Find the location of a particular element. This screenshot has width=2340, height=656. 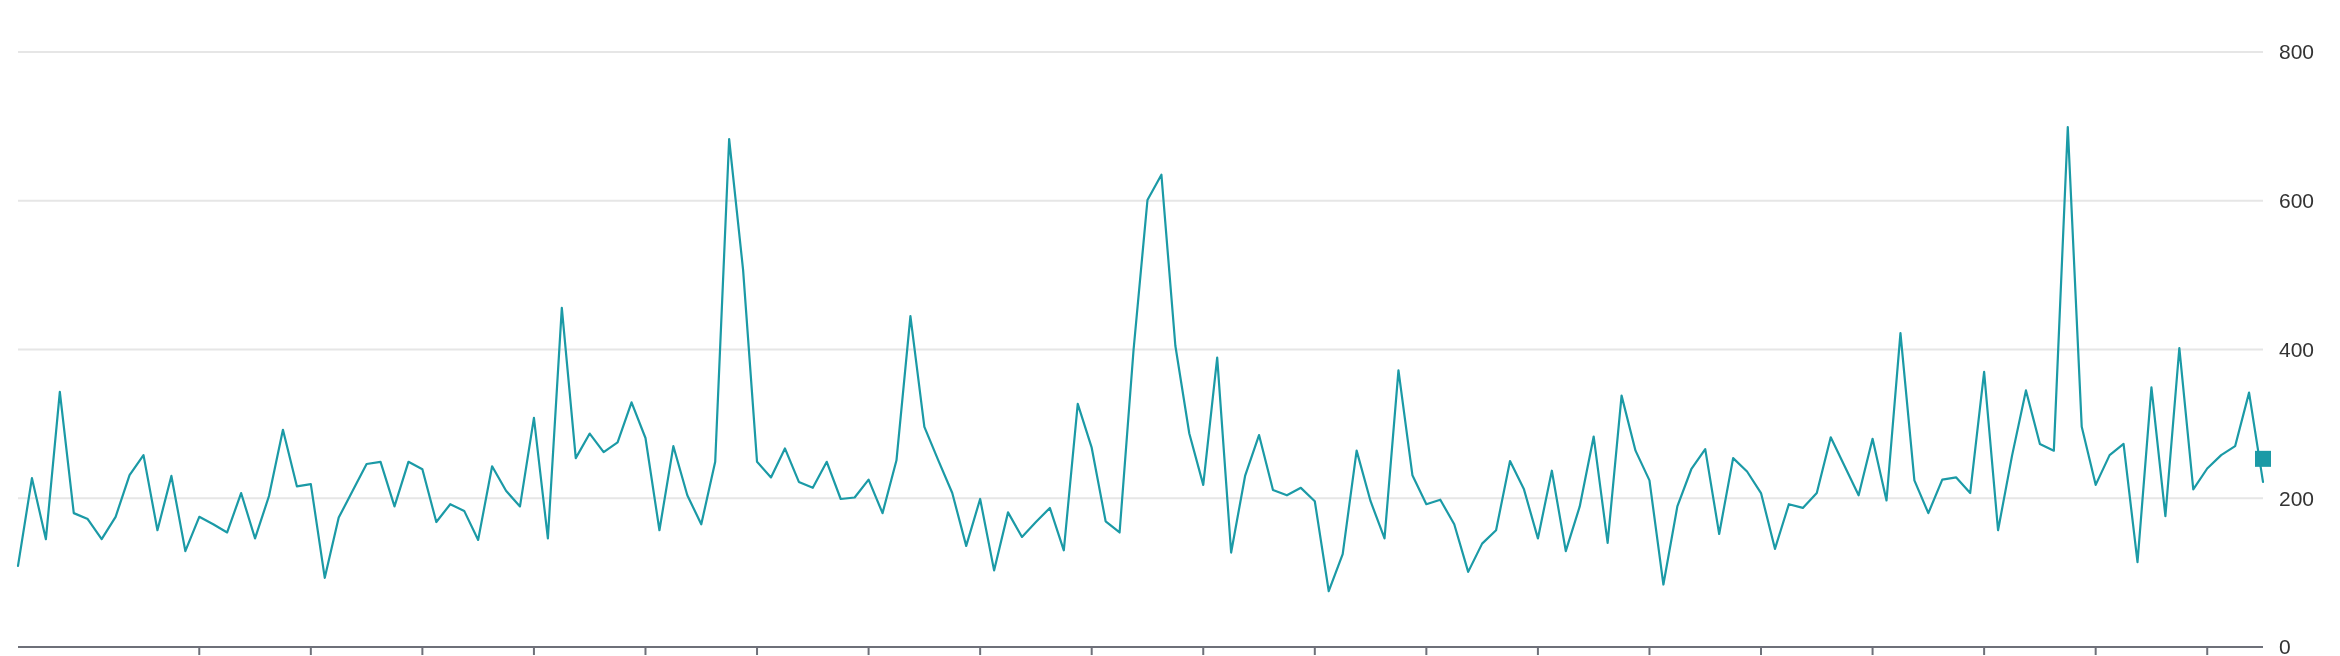

y-tick-label: 0 is located at coordinates (2285, 645).